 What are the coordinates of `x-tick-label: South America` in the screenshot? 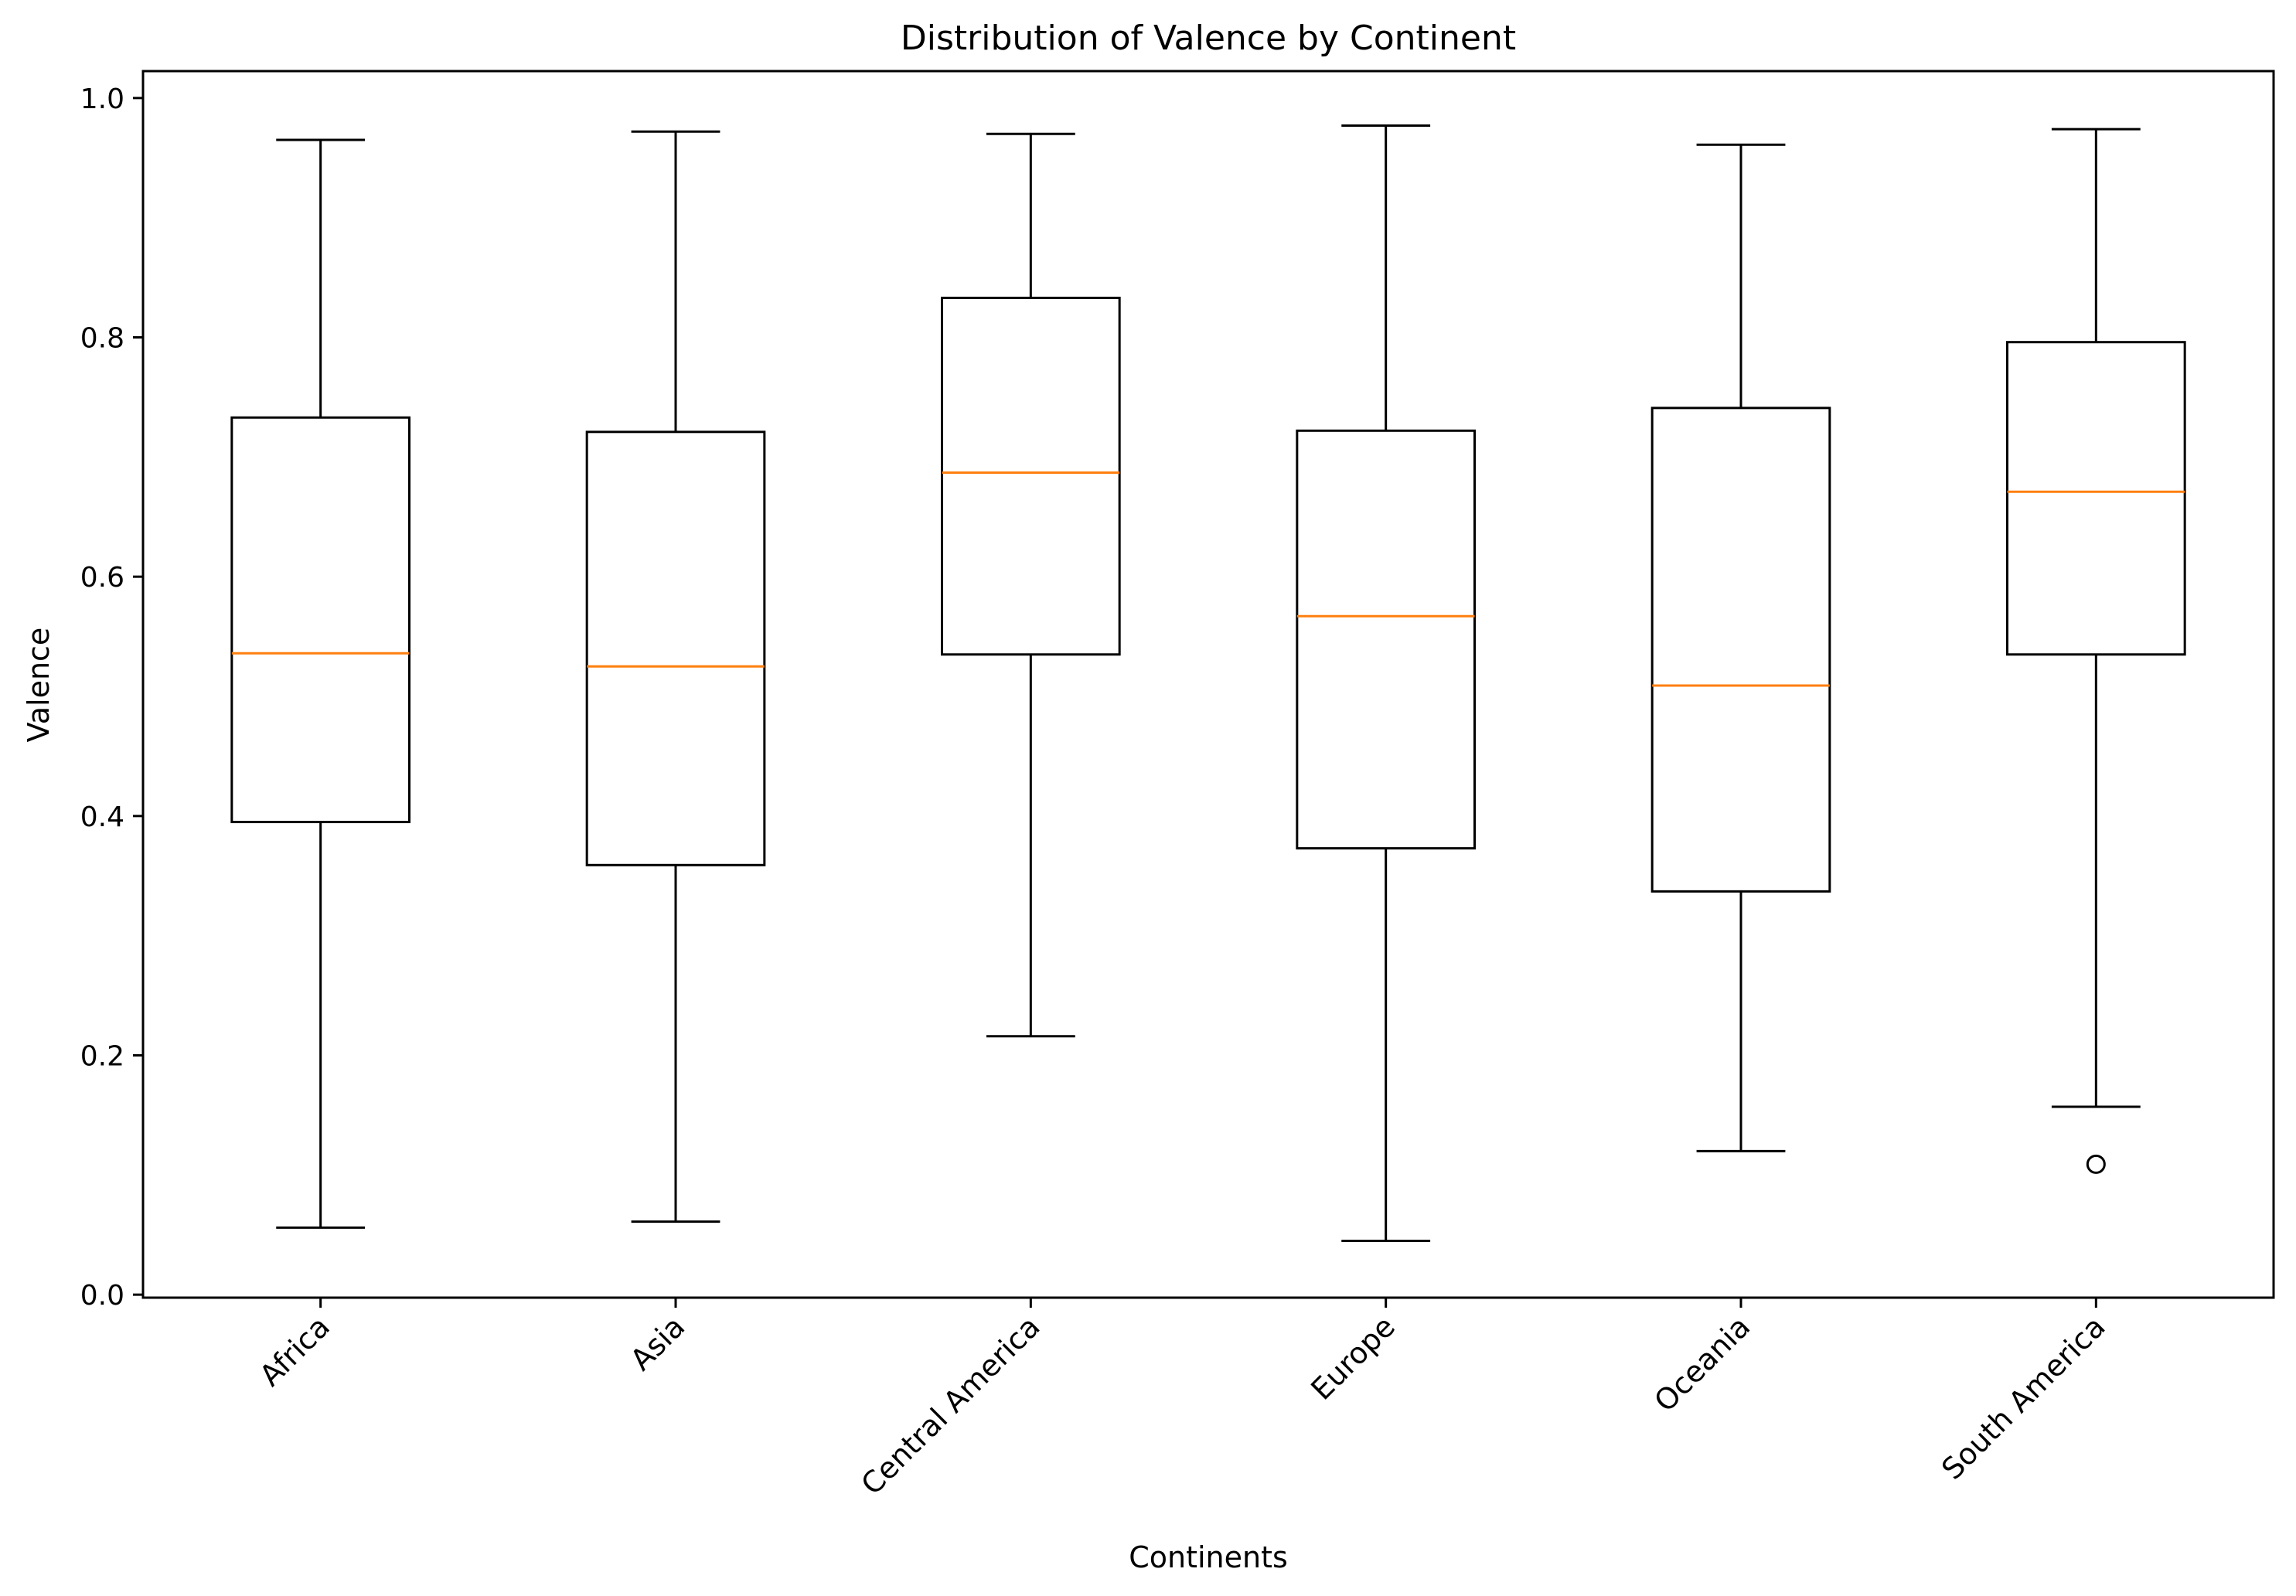 It's located at (2023, 1397).